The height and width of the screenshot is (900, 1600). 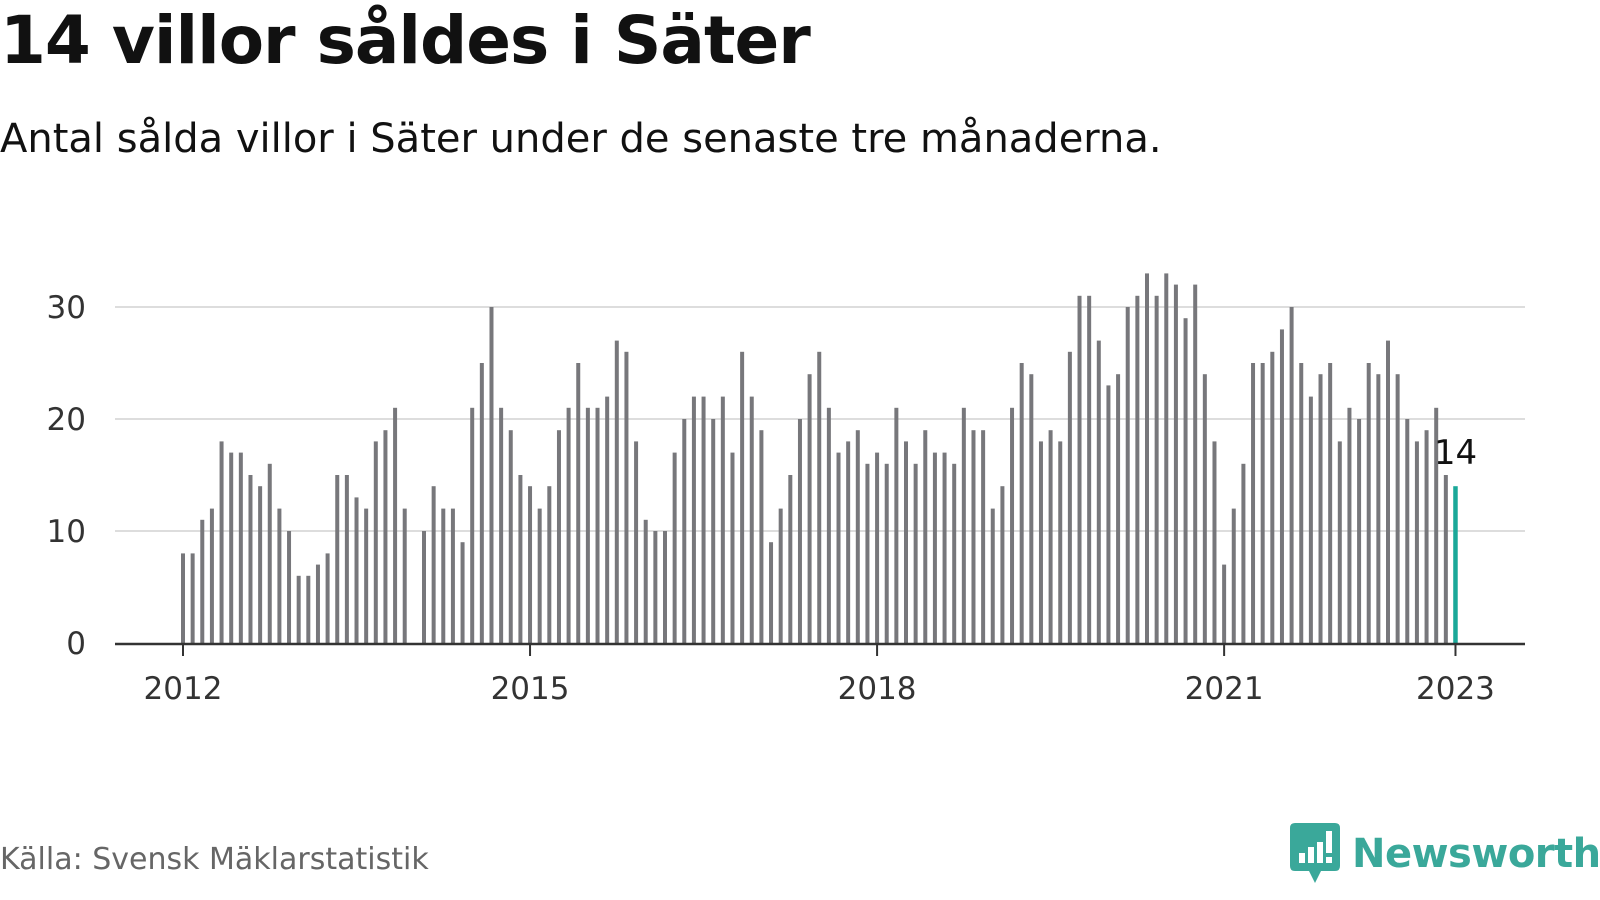 What do you see at coordinates (1476, 854) in the screenshot?
I see `brand-name: Newsworthy` at bounding box center [1476, 854].